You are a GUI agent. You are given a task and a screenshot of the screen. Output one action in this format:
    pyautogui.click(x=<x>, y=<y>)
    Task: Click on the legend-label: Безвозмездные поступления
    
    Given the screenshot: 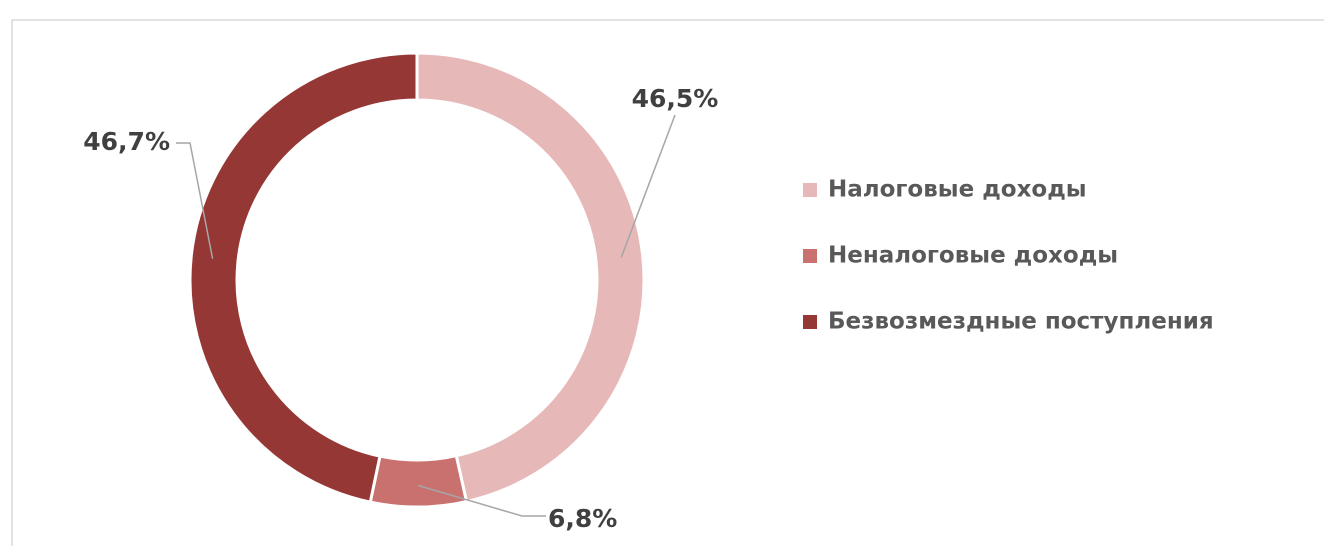 What is the action you would take?
    pyautogui.click(x=1021, y=322)
    